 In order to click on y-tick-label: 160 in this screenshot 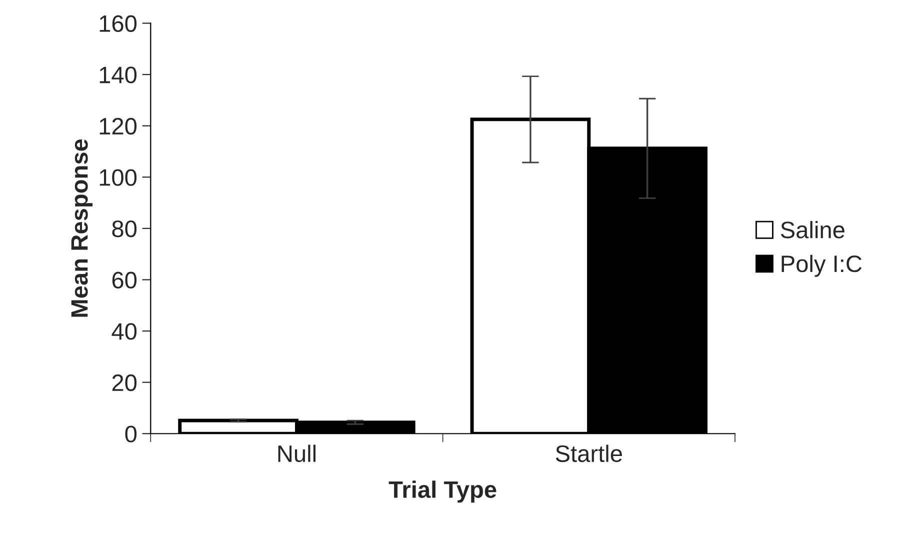, I will do `click(118, 23)`.